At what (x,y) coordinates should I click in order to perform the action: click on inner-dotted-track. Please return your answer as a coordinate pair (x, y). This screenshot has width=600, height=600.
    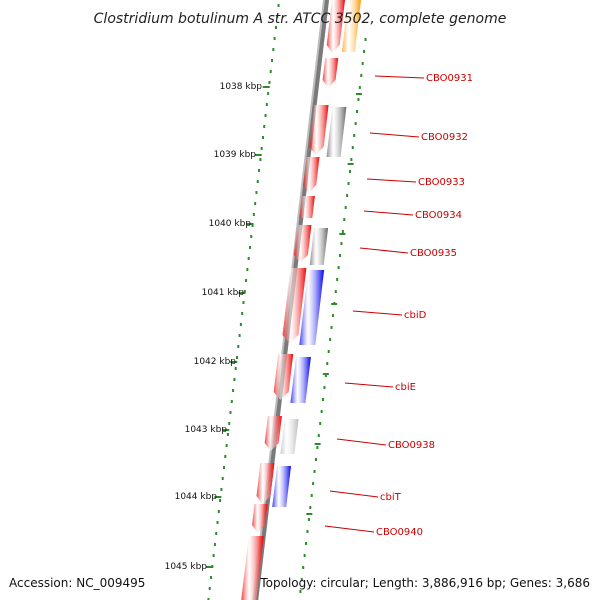
    Looking at the image, I should click on (333, 315).